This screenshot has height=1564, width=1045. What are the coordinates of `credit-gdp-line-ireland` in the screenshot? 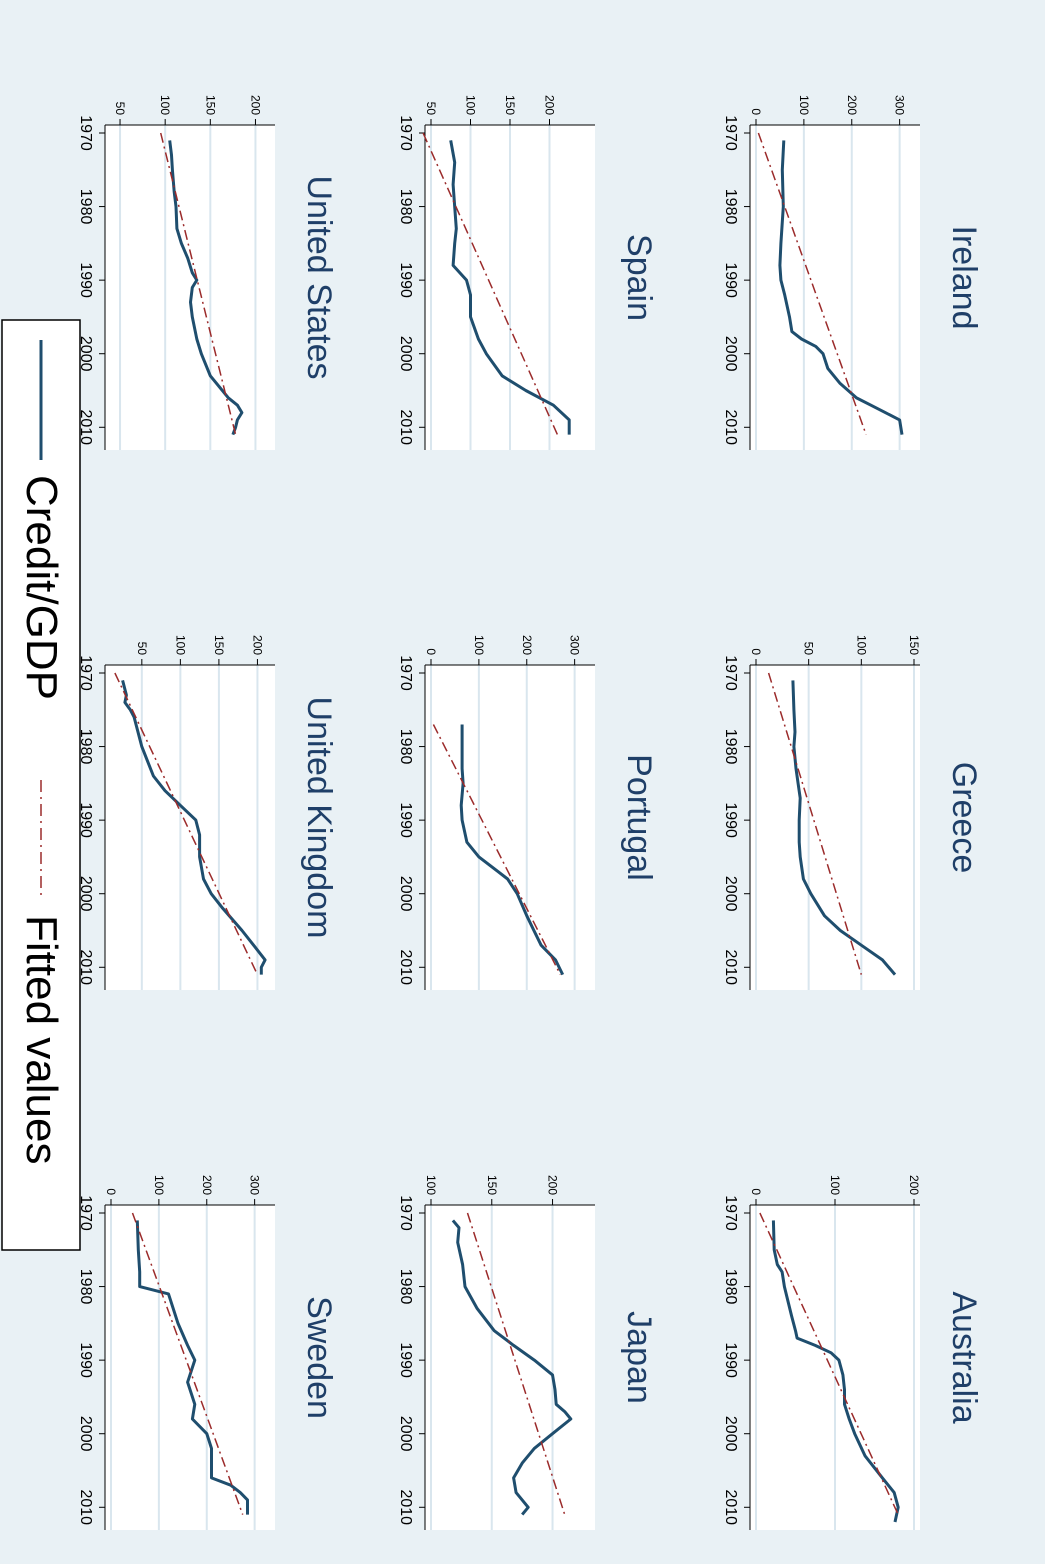 It's located at (841, 287).